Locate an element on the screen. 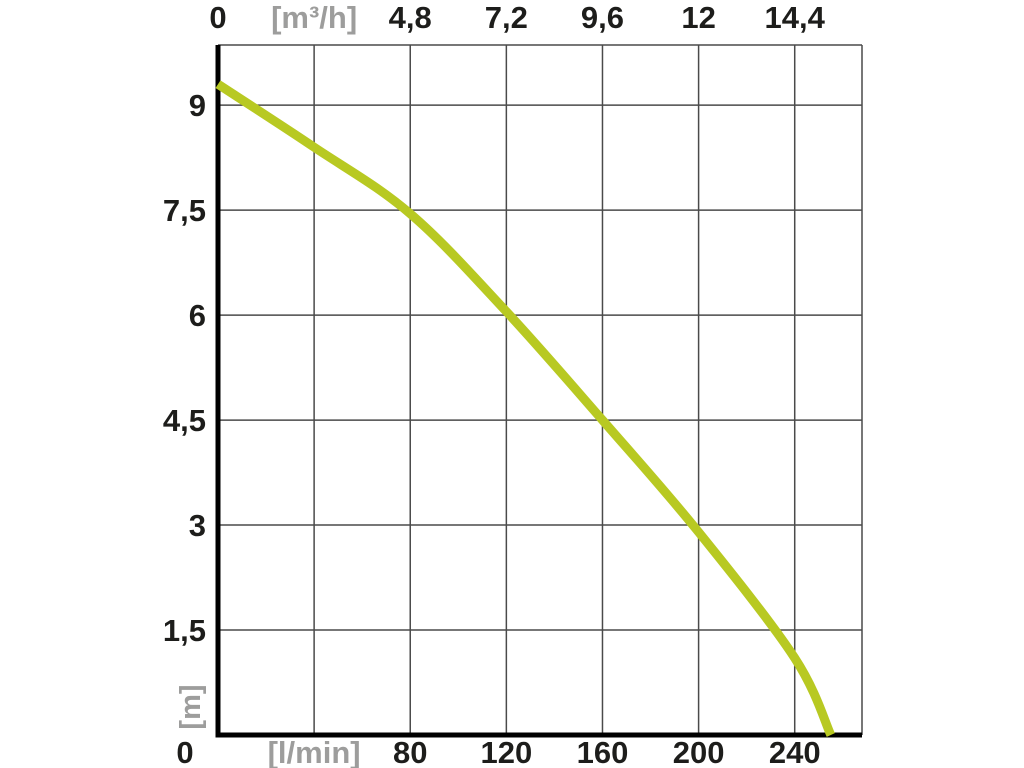 The image size is (1024, 768). left-axis-tick-label: 6 is located at coordinates (197, 315).